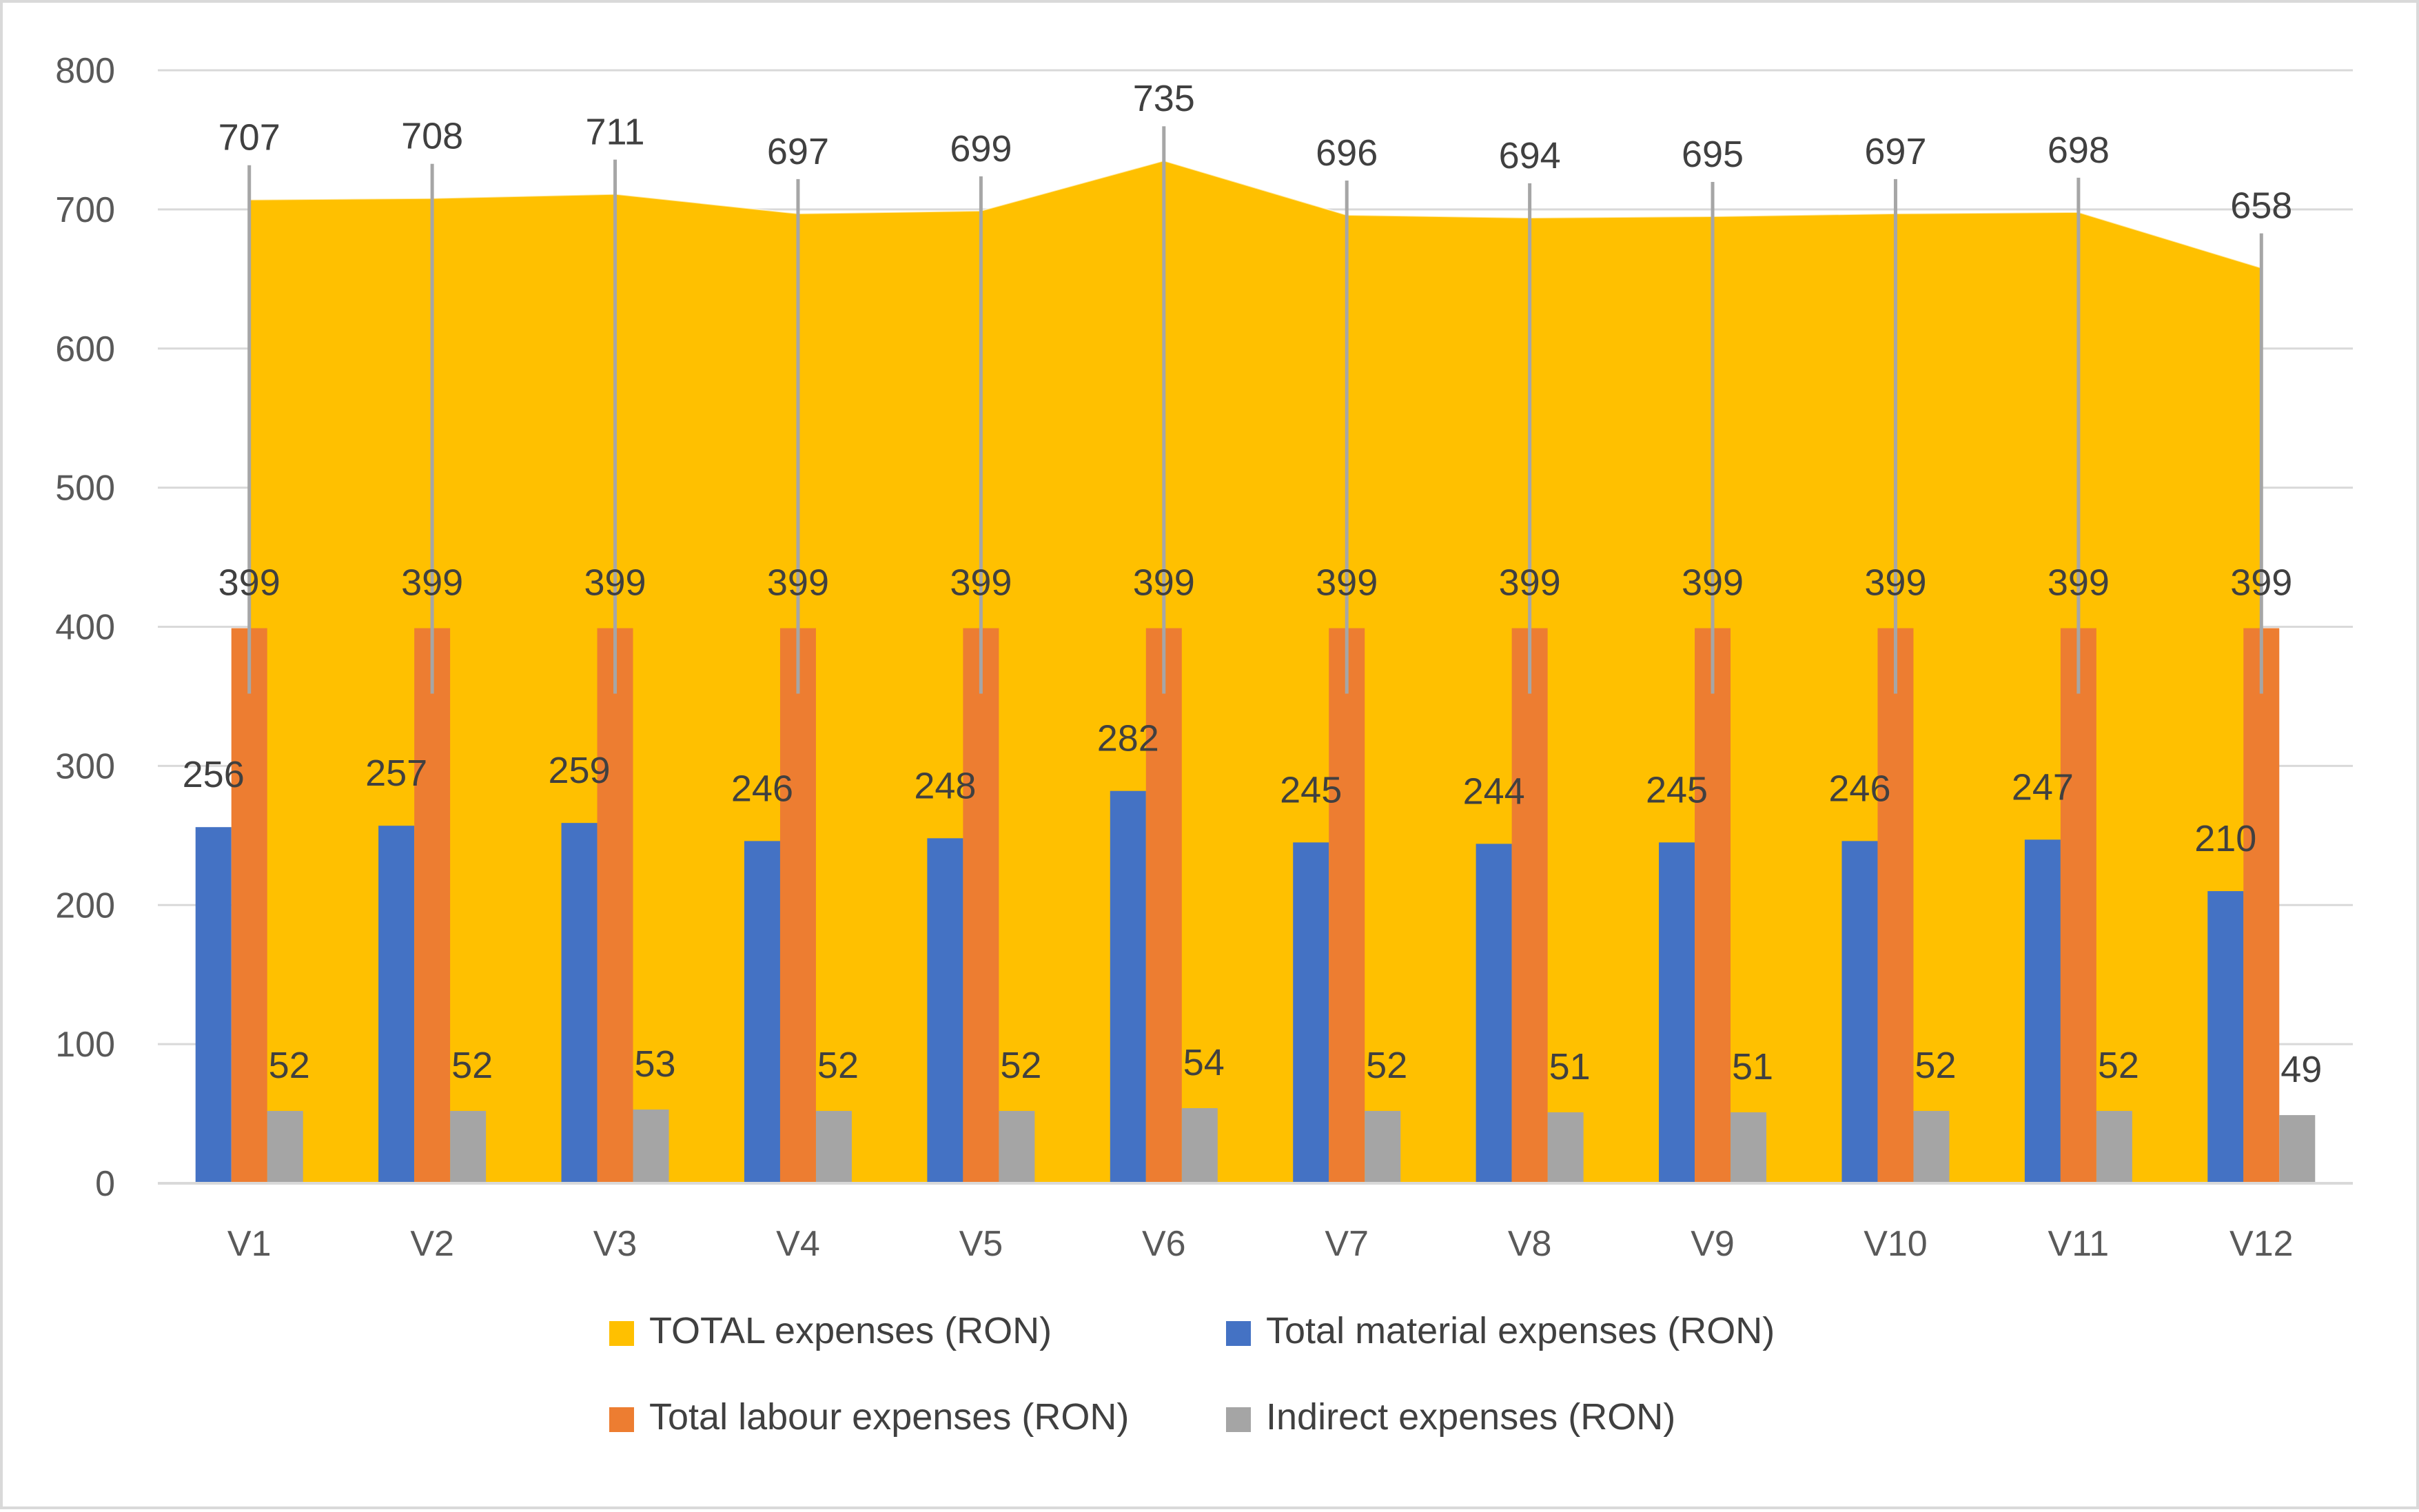 The height and width of the screenshot is (1512, 2419). I want to click on bar-indirect-V8, so click(1565, 1147).